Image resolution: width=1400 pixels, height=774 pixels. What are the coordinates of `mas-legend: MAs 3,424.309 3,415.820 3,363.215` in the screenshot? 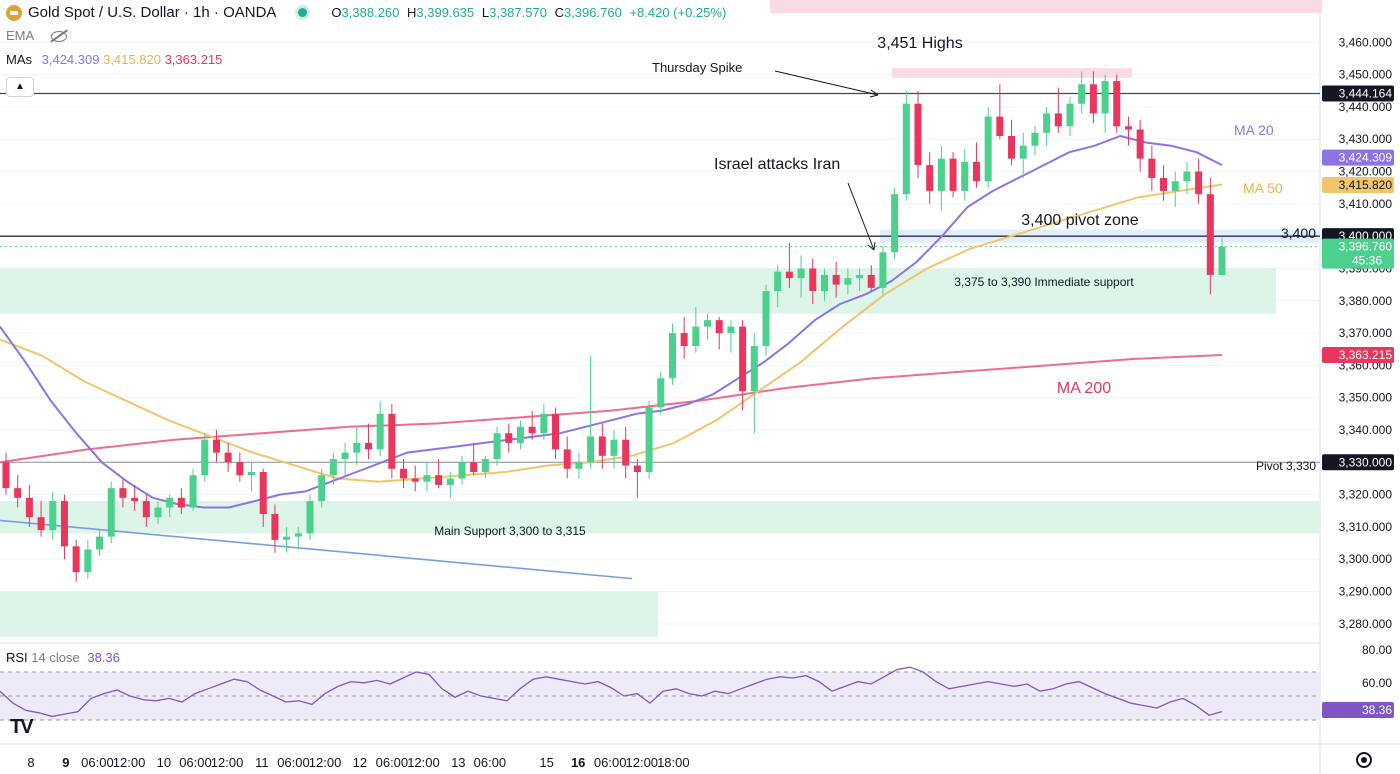 It's located at (114, 59).